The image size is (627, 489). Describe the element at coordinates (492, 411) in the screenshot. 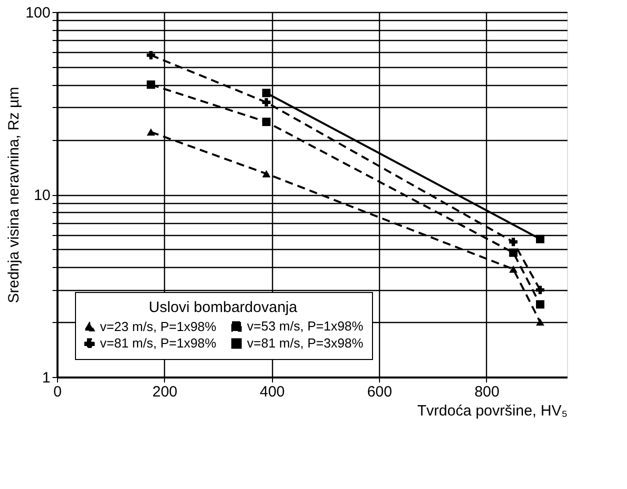

I see `x-axis-title: Tvrdoća površine, HV₅` at that location.